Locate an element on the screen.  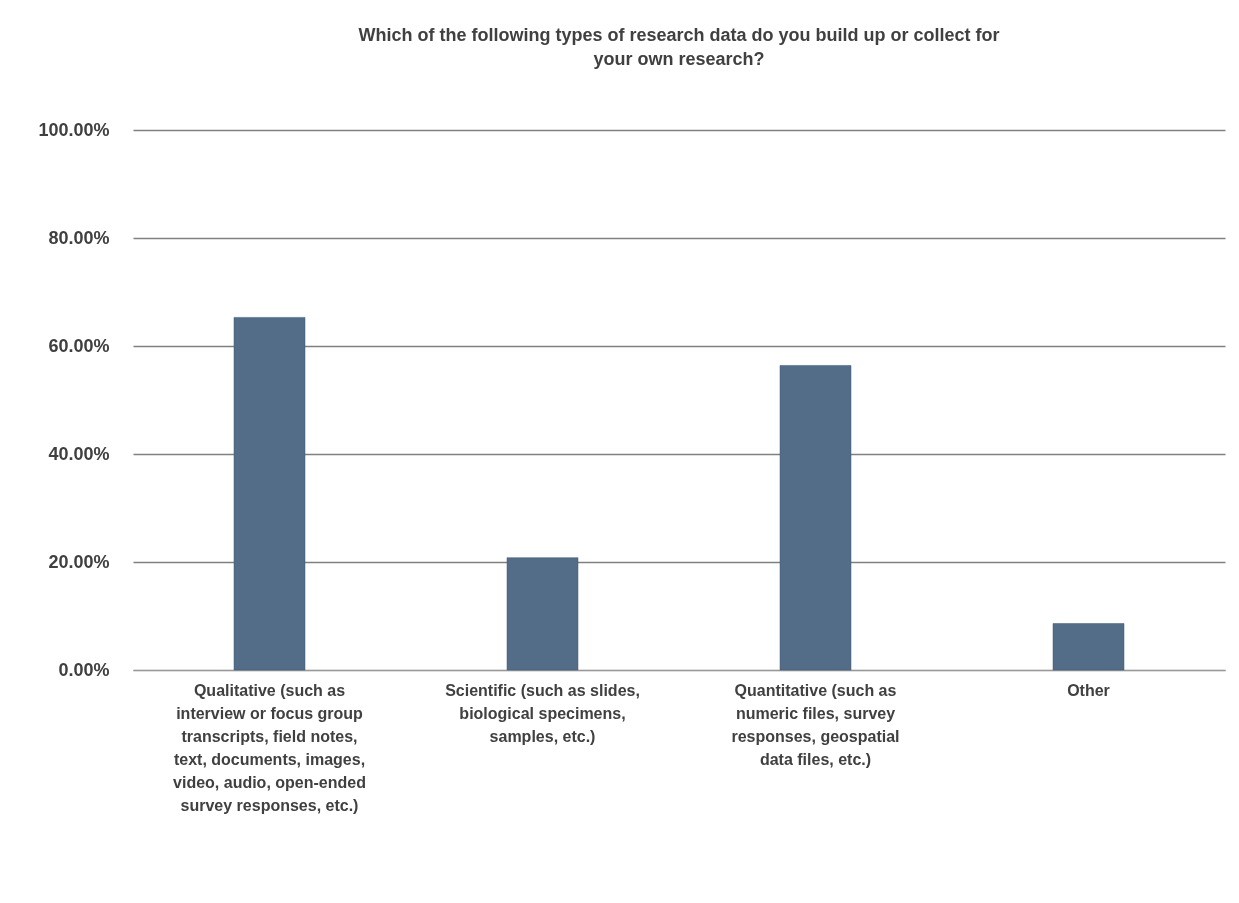
y-tick-label: 20.00% is located at coordinates (79, 561).